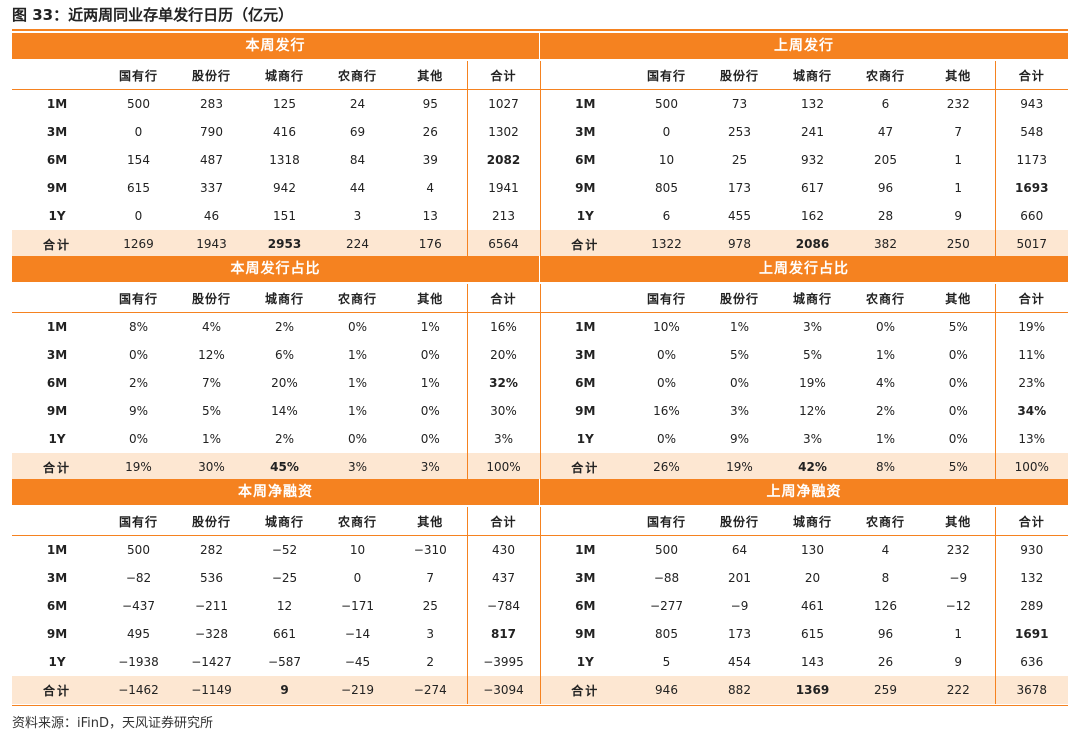 This screenshot has width=1080, height=736. I want to click on table-cell: 253, so click(739, 132).